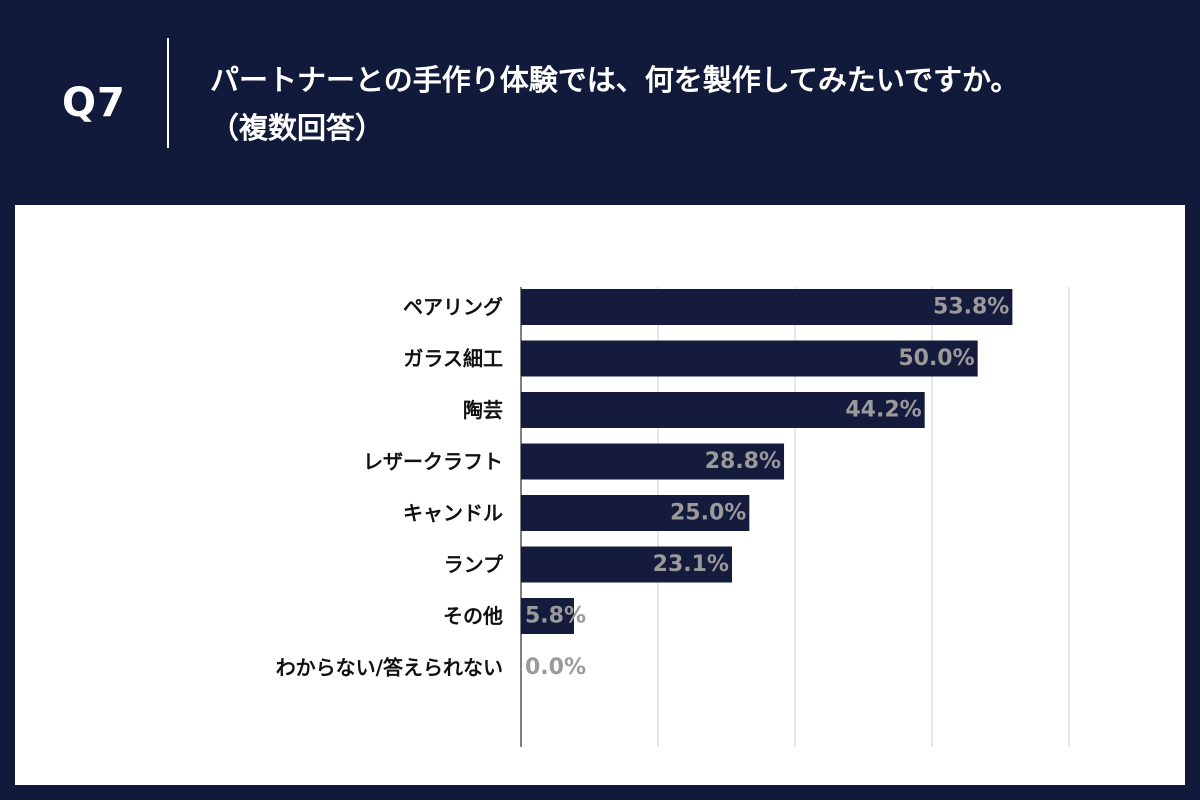 The width and height of the screenshot is (1200, 800). Describe the element at coordinates (708, 513) in the screenshot. I see `value-label: 25.0%` at that location.